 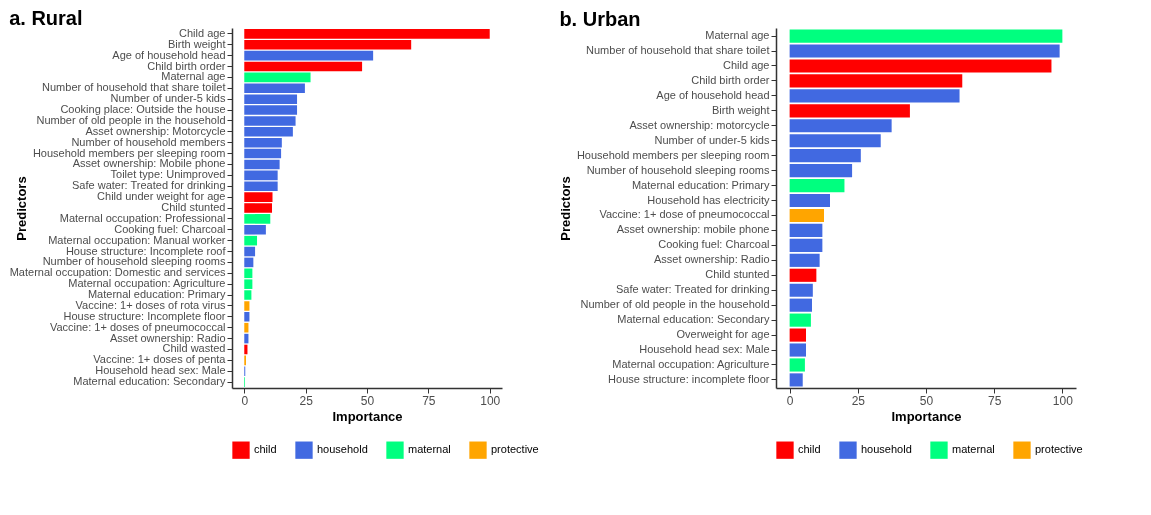 What do you see at coordinates (713, 94) in the screenshot?
I see `y-tick-label: Age of household head` at bounding box center [713, 94].